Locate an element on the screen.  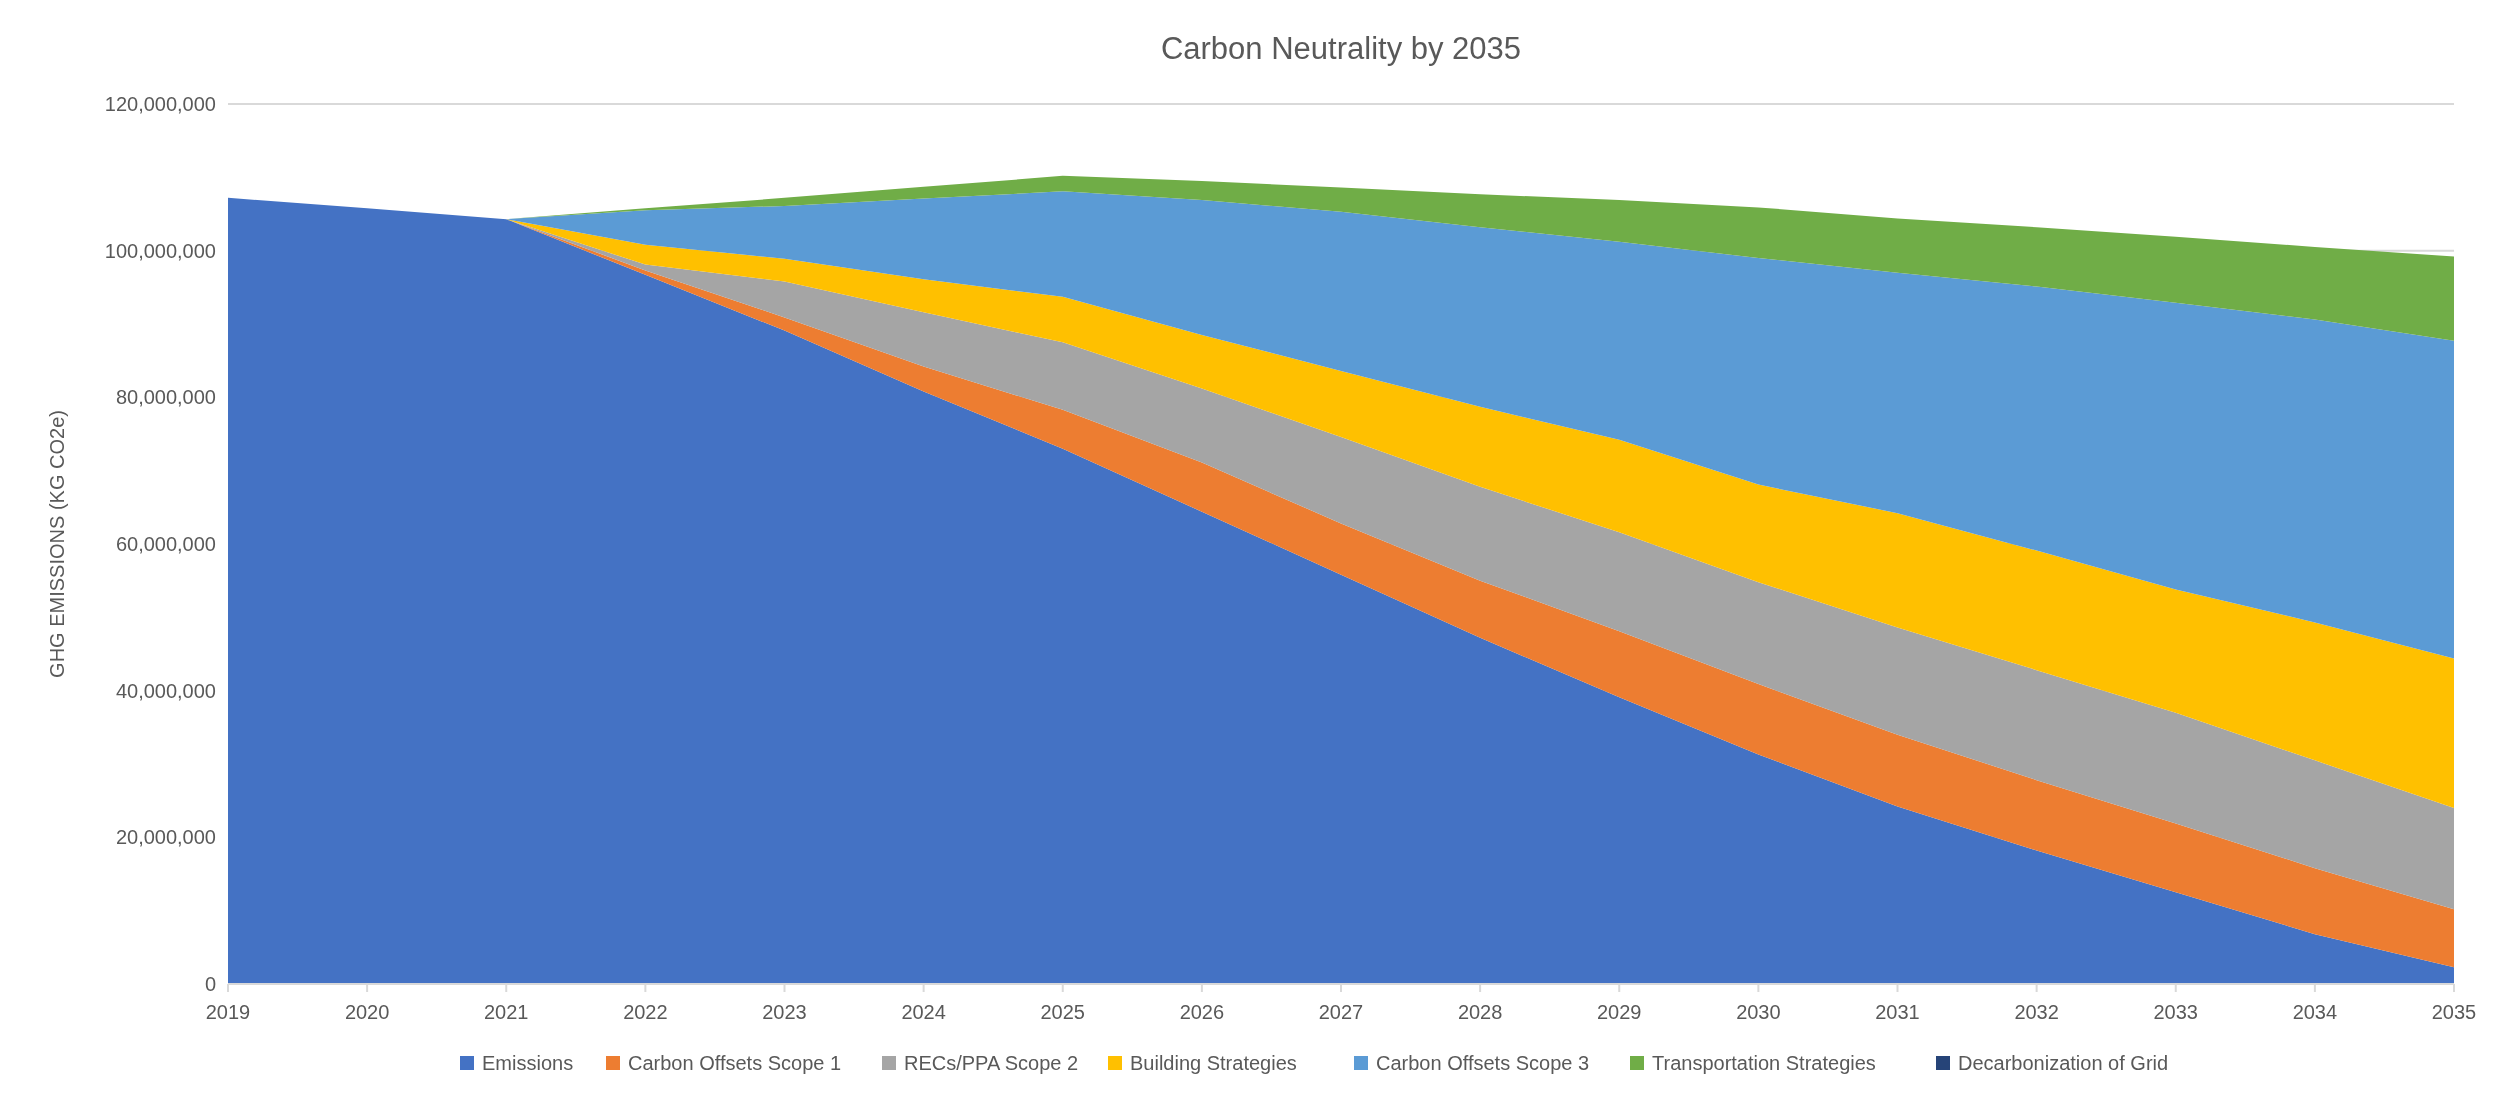
legend-label: RECs/PPA Scope 2 is located at coordinates (991, 1063).